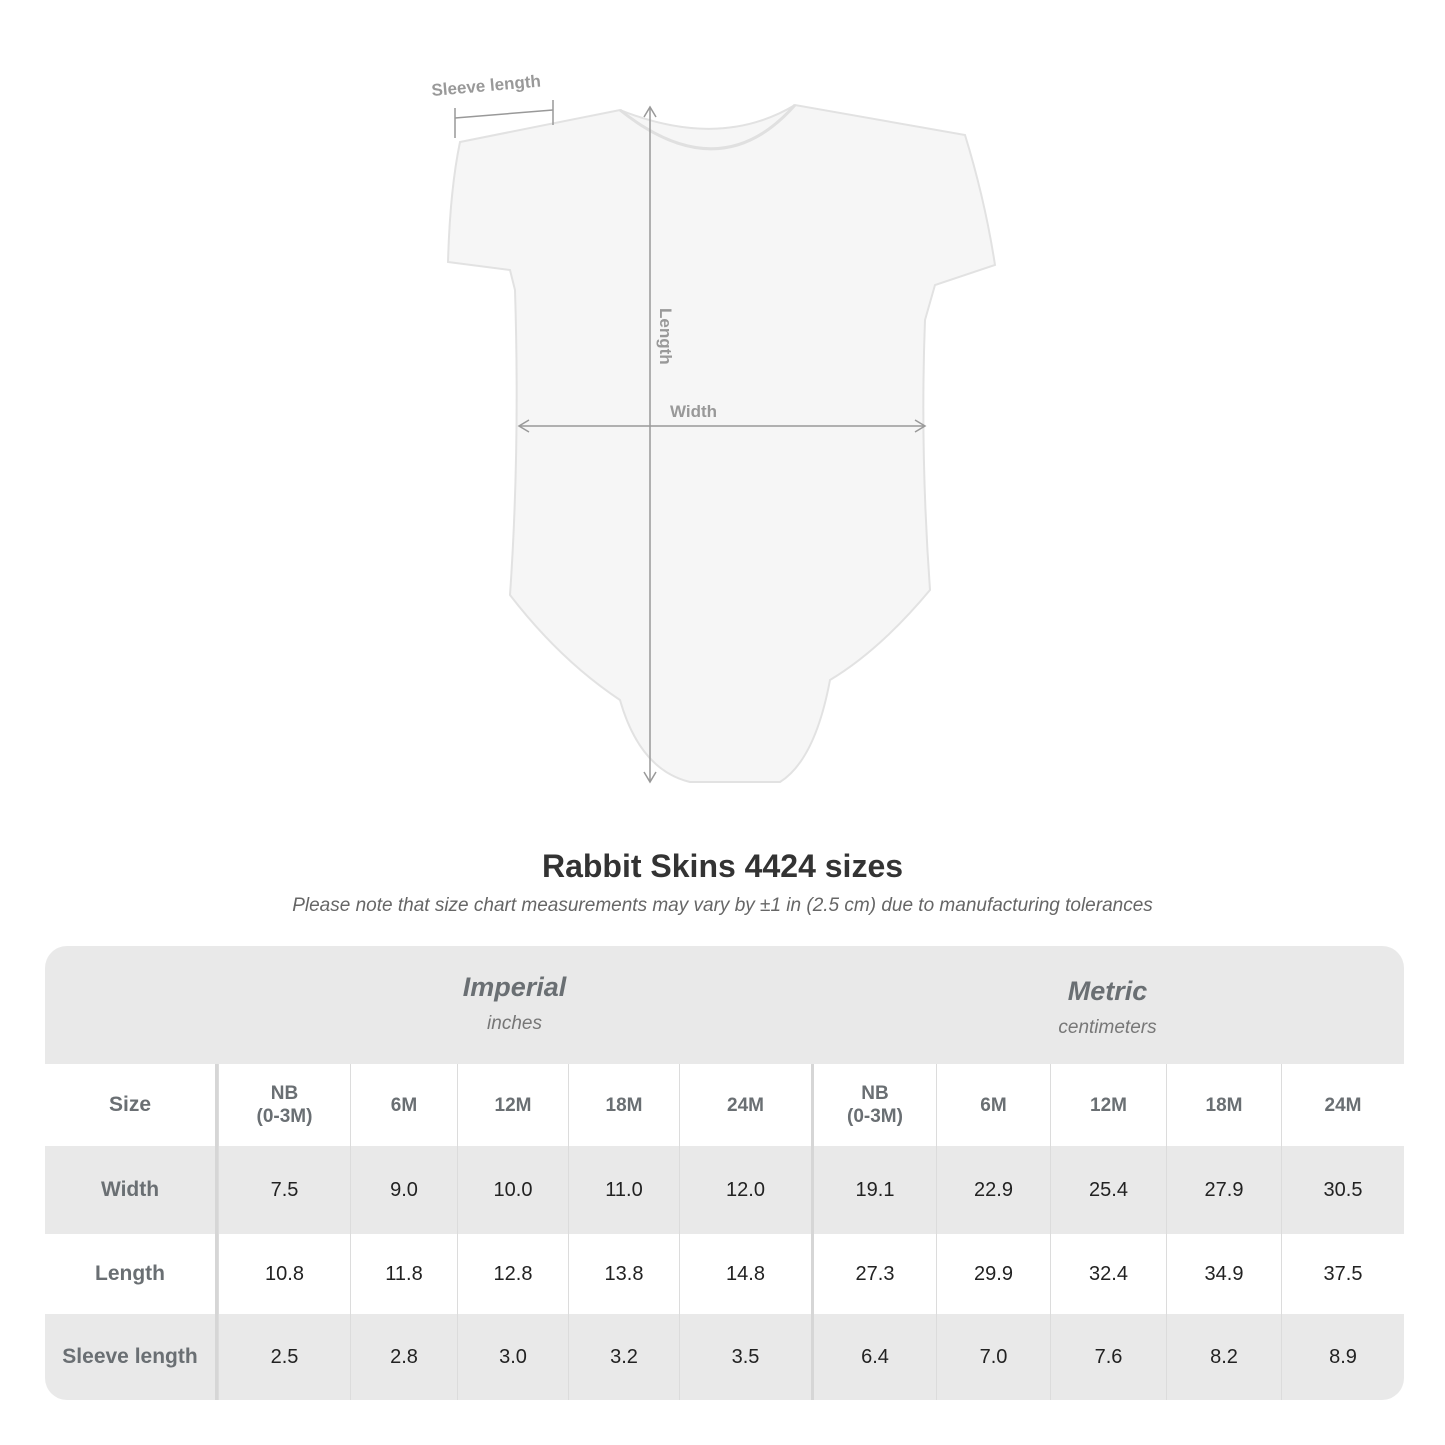 Image resolution: width=1445 pixels, height=1445 pixels. Describe the element at coordinates (131, 1190) in the screenshot. I see `row-label: Width` at that location.